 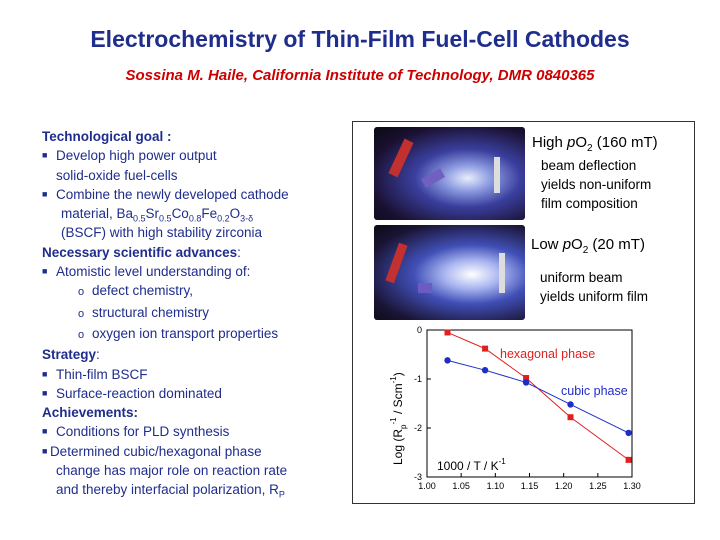 I want to click on y-tick-label: -2, so click(x=418, y=428).